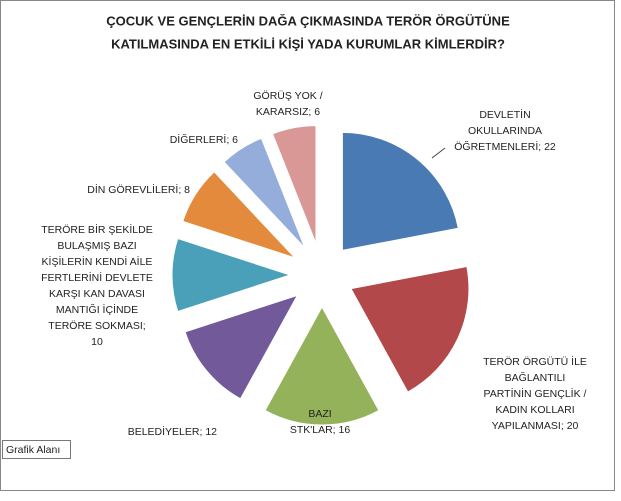 Image resolution: width=621 pixels, height=501 pixels. What do you see at coordinates (138, 189) in the screenshot?
I see `data-label: DİN GÖREVLİLERİ; 8` at bounding box center [138, 189].